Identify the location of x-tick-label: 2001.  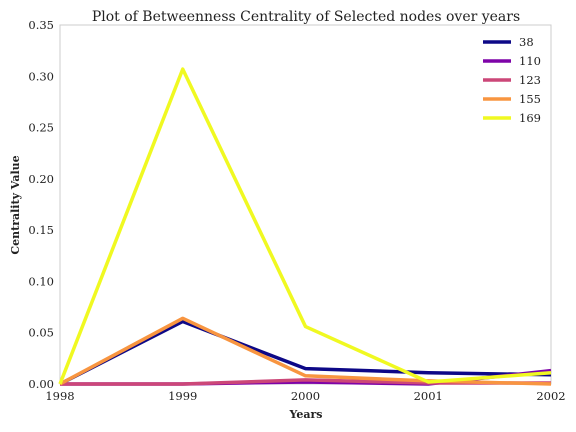
(428, 396).